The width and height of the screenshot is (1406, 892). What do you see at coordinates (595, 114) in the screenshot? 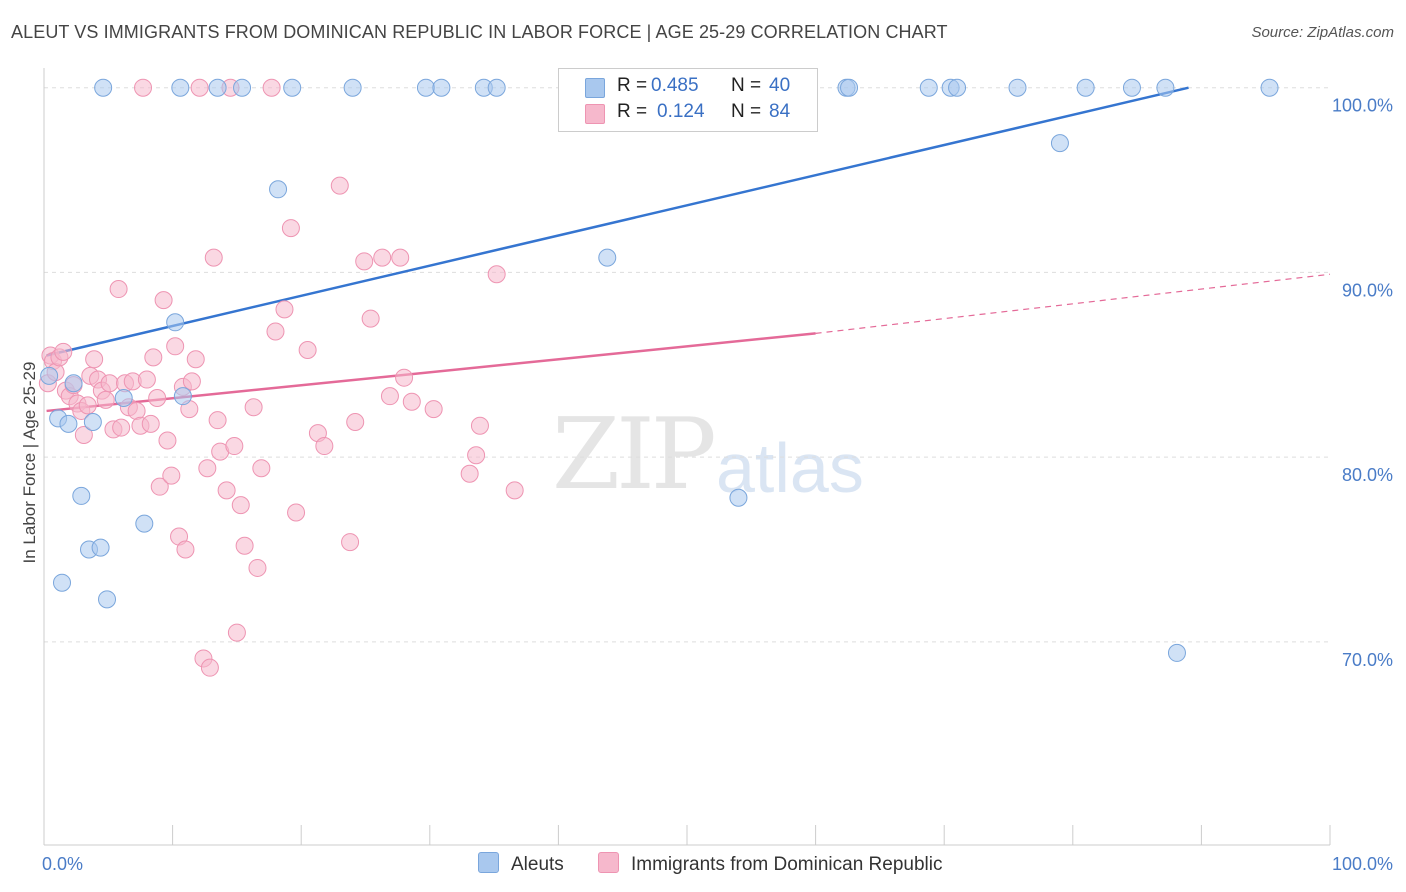
I see `dominican-swatch` at bounding box center [595, 114].